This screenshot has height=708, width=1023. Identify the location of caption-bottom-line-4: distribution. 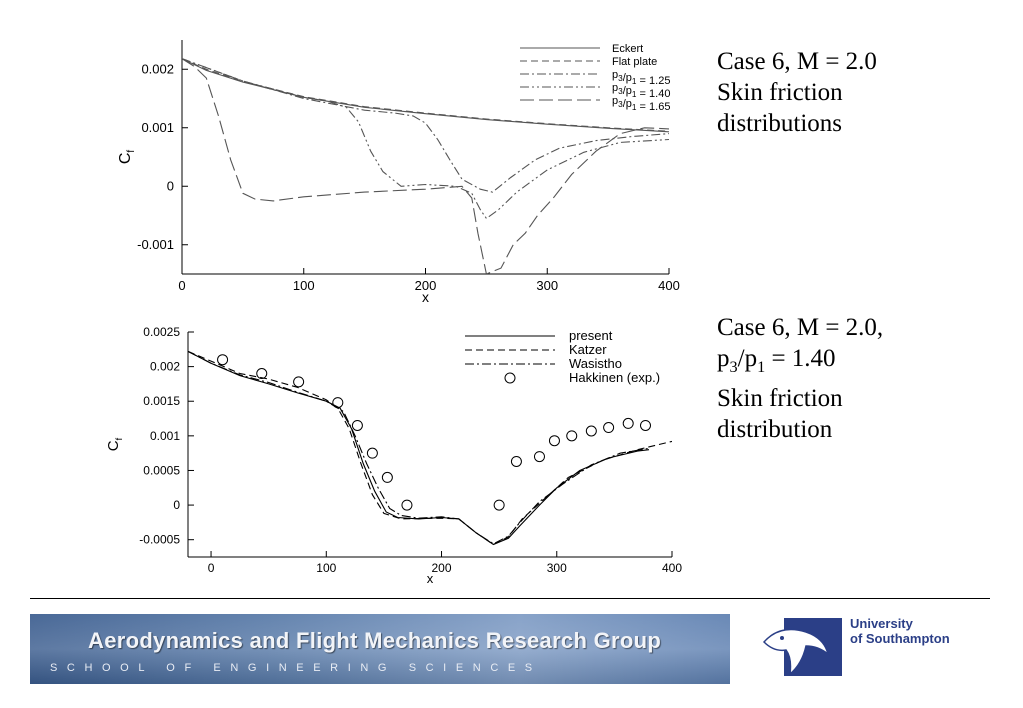
(775, 429).